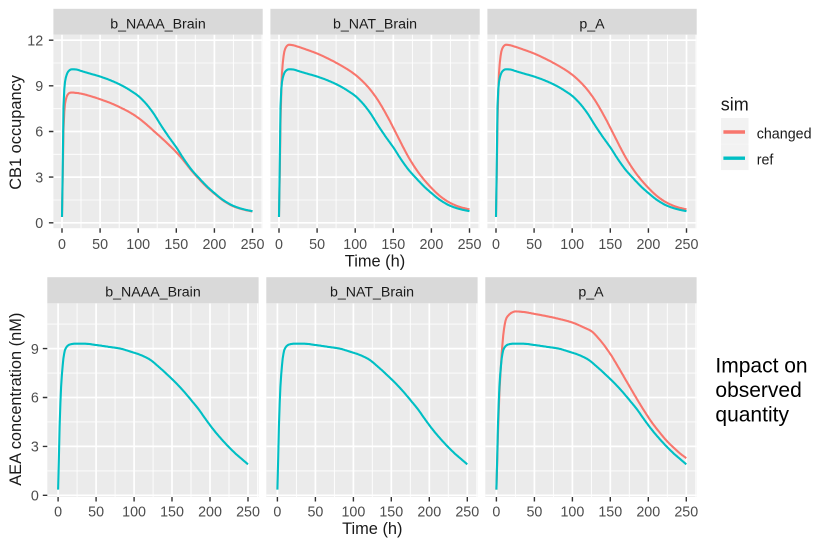  Describe the element at coordinates (35, 41) in the screenshot. I see `svg-text: 12` at that location.